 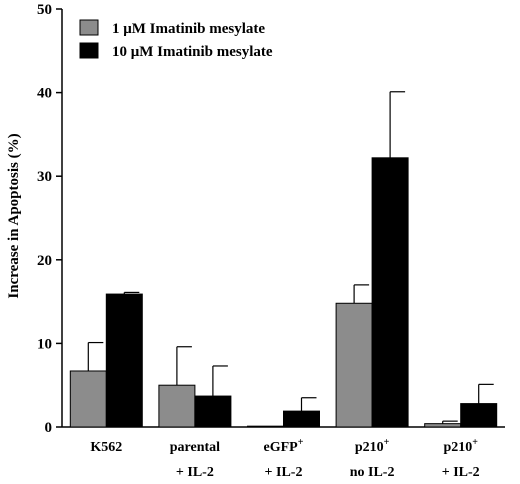 What do you see at coordinates (44, 10) in the screenshot?
I see `y-tick-label: 50` at bounding box center [44, 10].